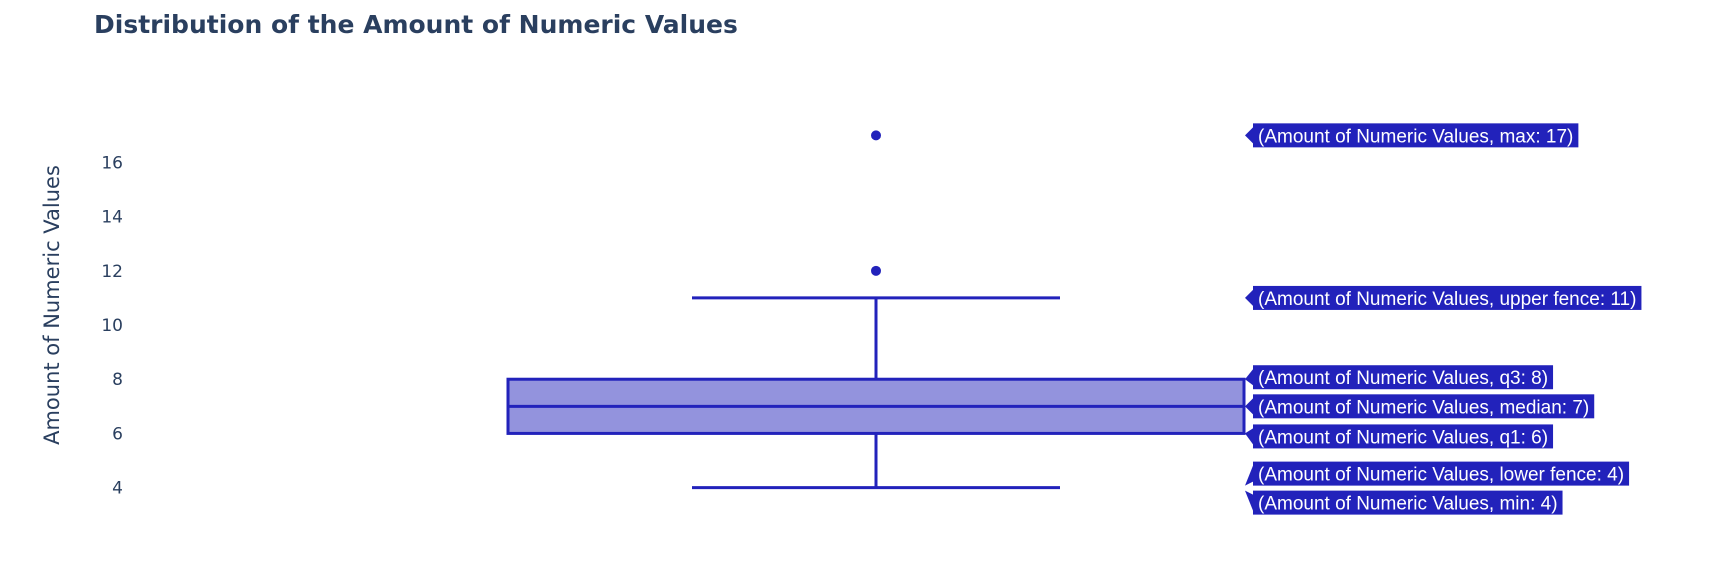  I want to click on hover-label-text: (Amount of Numeric Values, min: 4), so click(1408, 504).